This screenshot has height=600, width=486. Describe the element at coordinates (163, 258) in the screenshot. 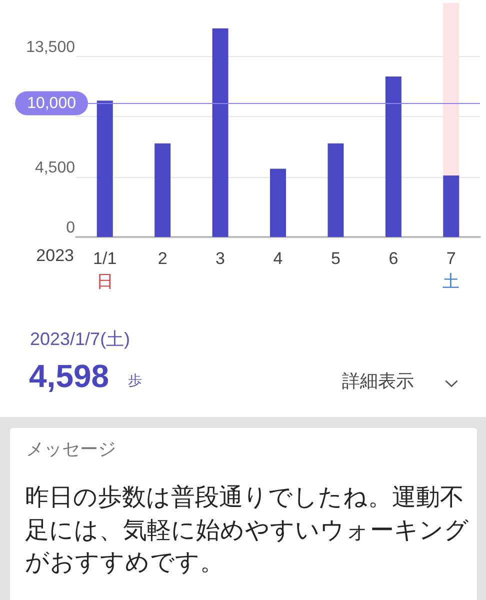

I see `x-tick-label: 2` at that location.